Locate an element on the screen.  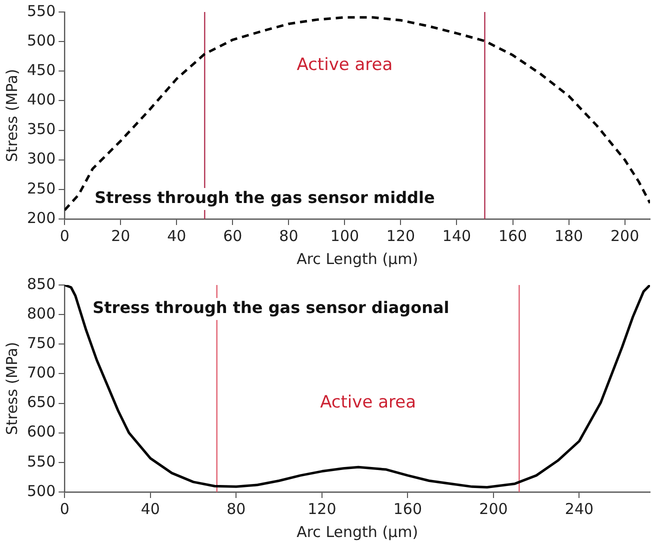
y-tick-label: 400 is located at coordinates (41, 99).